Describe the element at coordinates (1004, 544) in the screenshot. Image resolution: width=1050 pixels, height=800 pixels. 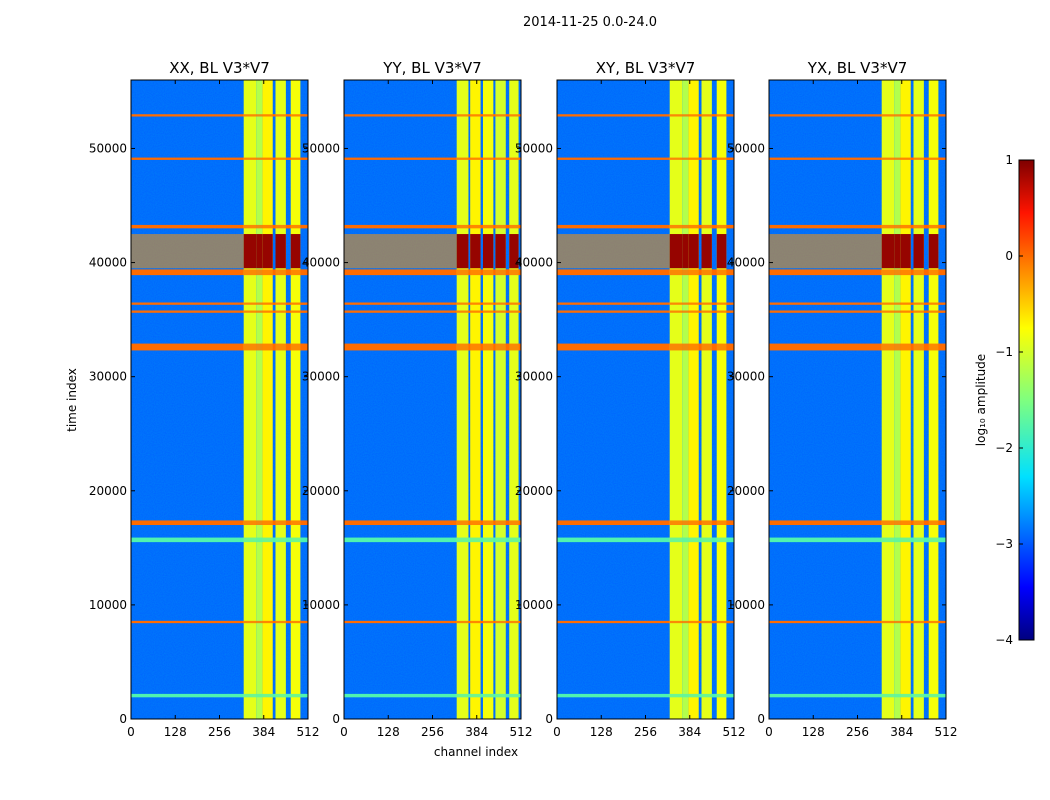
I see `colorbar-tick-label: −3` at that location.